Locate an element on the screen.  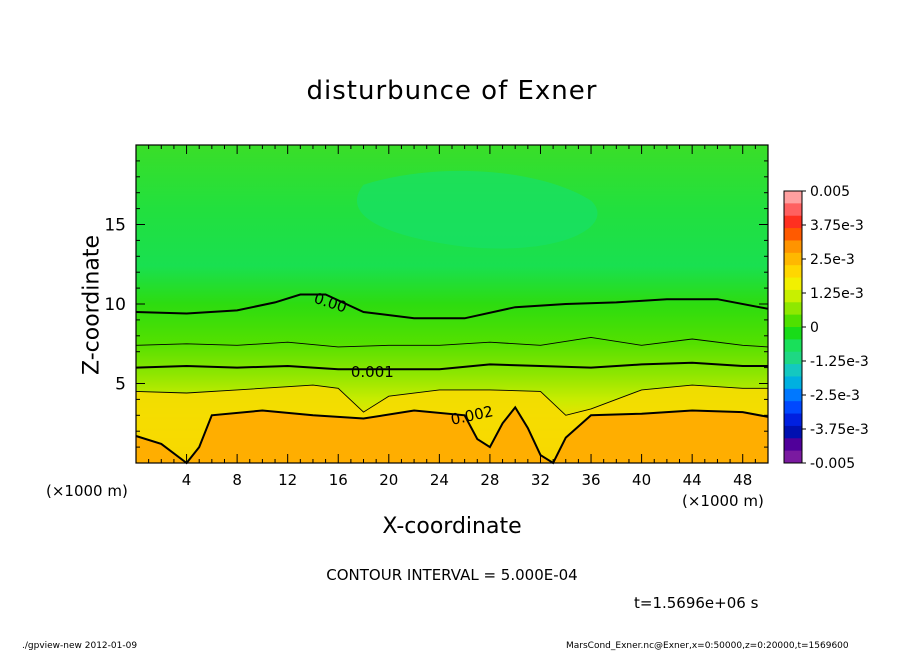
chart-title: disturbunce of Exner is located at coordinates (452, 91).